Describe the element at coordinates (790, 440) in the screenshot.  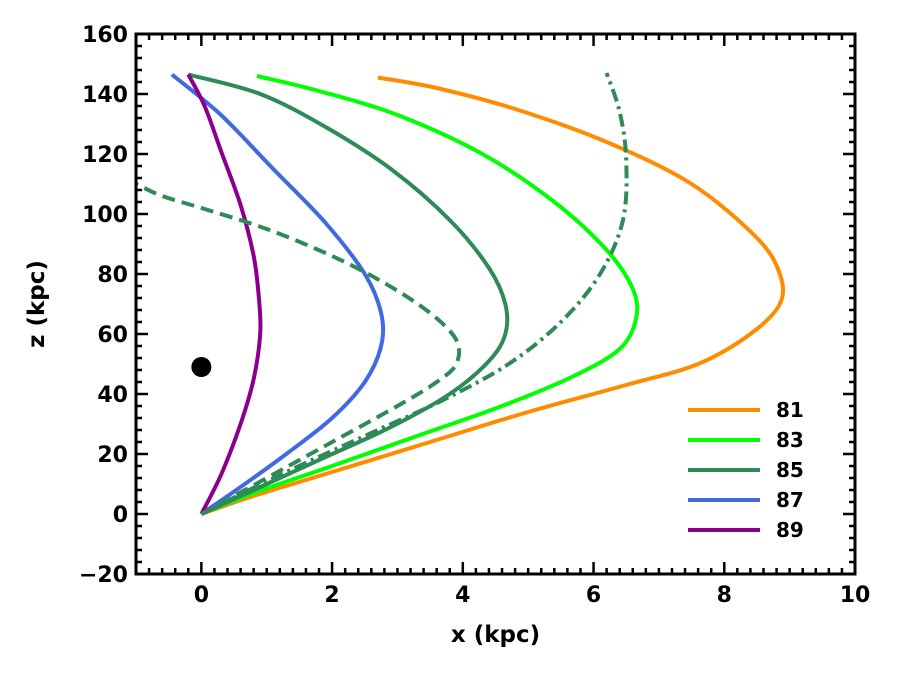
I see `legend-label-83: 83` at that location.